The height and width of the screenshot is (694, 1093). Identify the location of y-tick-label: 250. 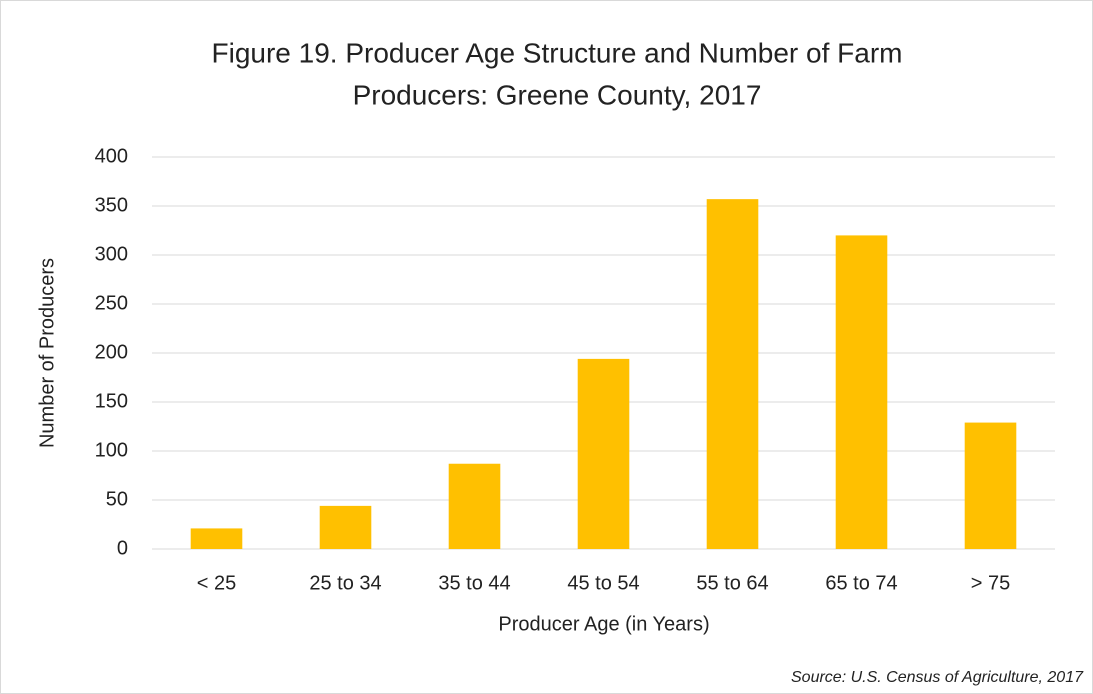
(111, 303).